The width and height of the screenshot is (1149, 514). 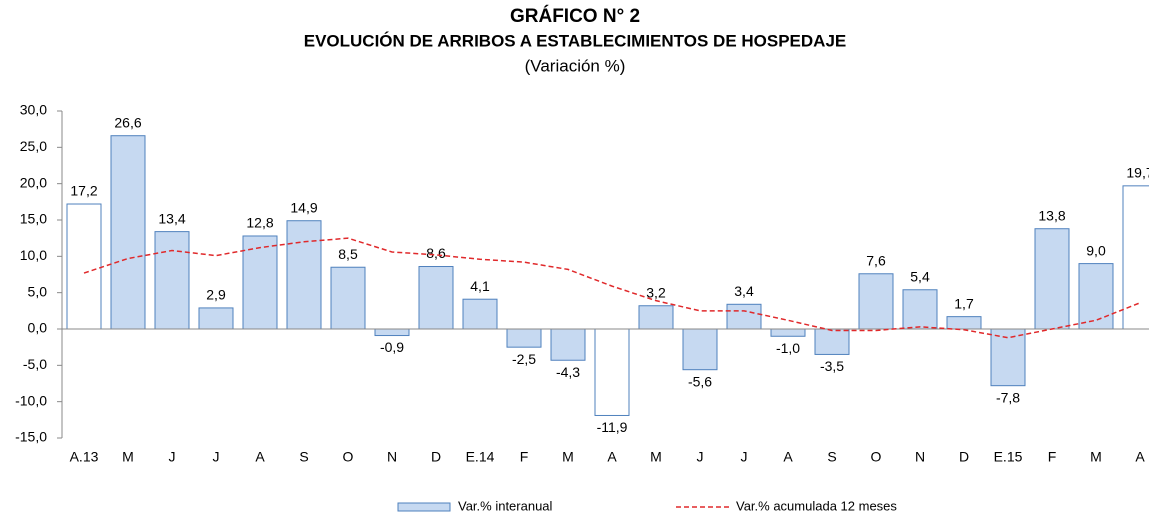 I want to click on y-tick-label: -15,0, so click(x=31, y=437).